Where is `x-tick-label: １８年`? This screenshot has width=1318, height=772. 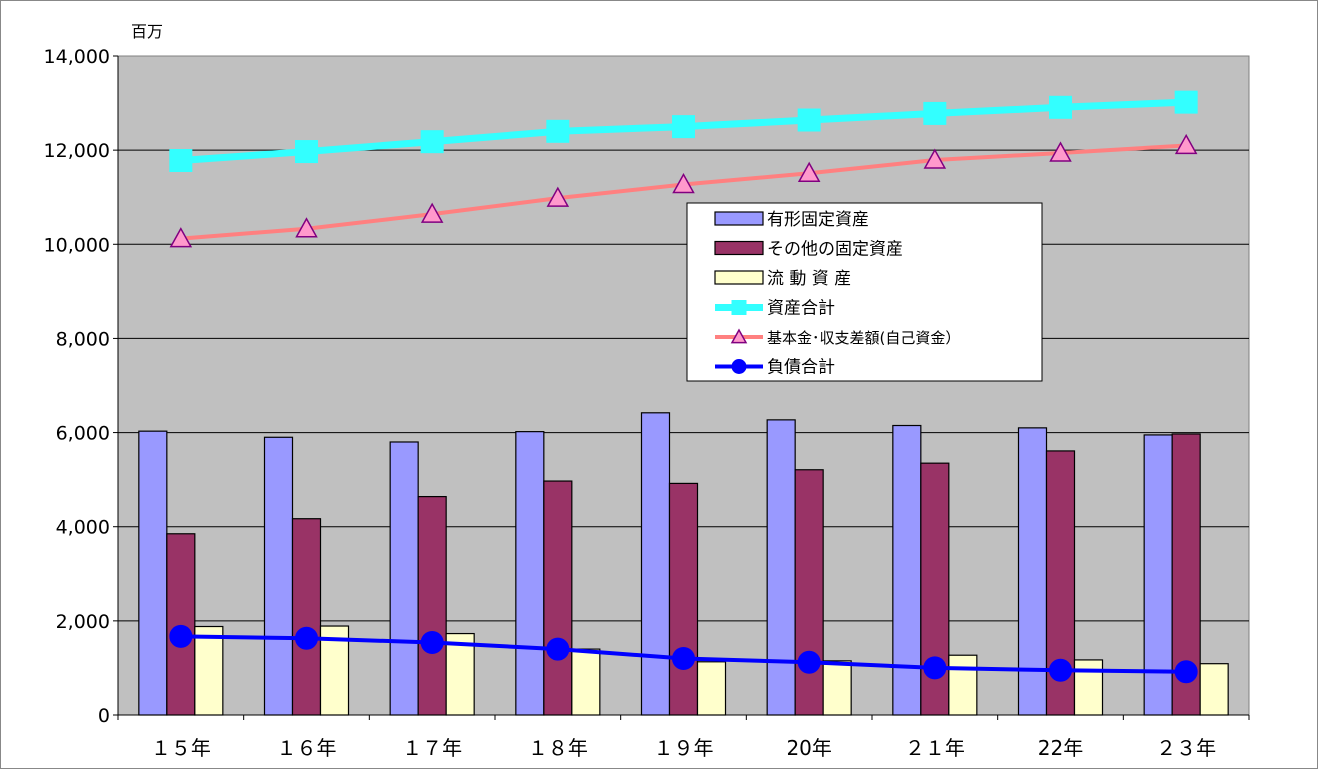
x-tick-label: １８年 is located at coordinates (558, 748).